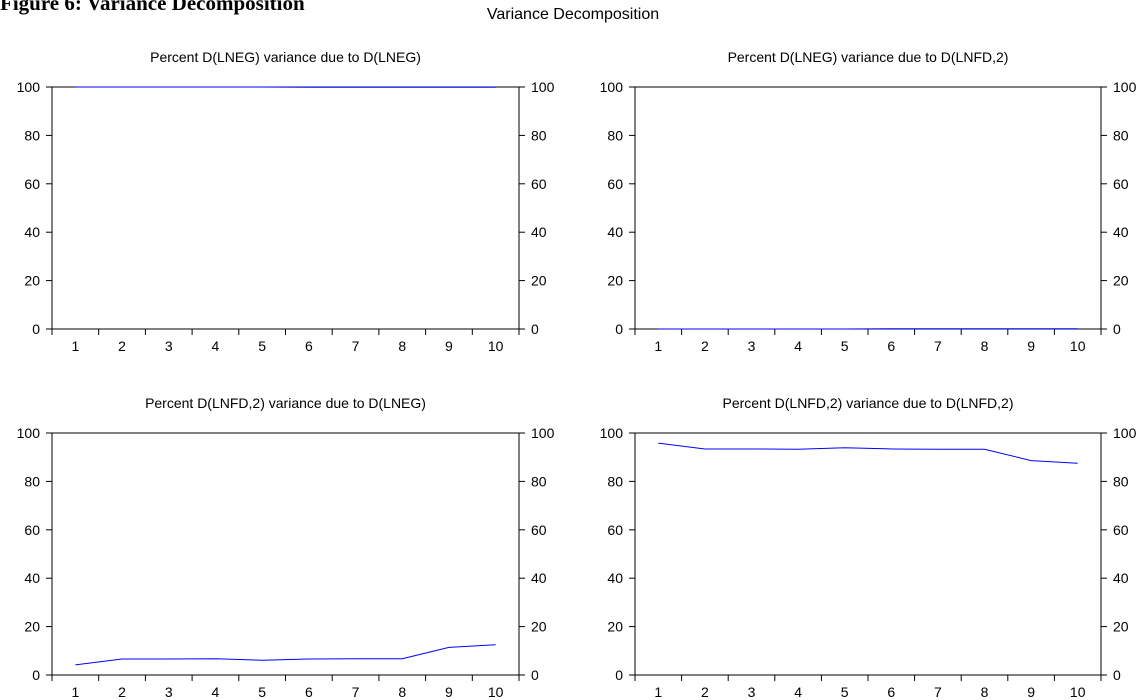  Describe the element at coordinates (285, 57) in the screenshot. I see `chart-title: Percent D(LNEG) variance due to D(LNEG)` at that location.